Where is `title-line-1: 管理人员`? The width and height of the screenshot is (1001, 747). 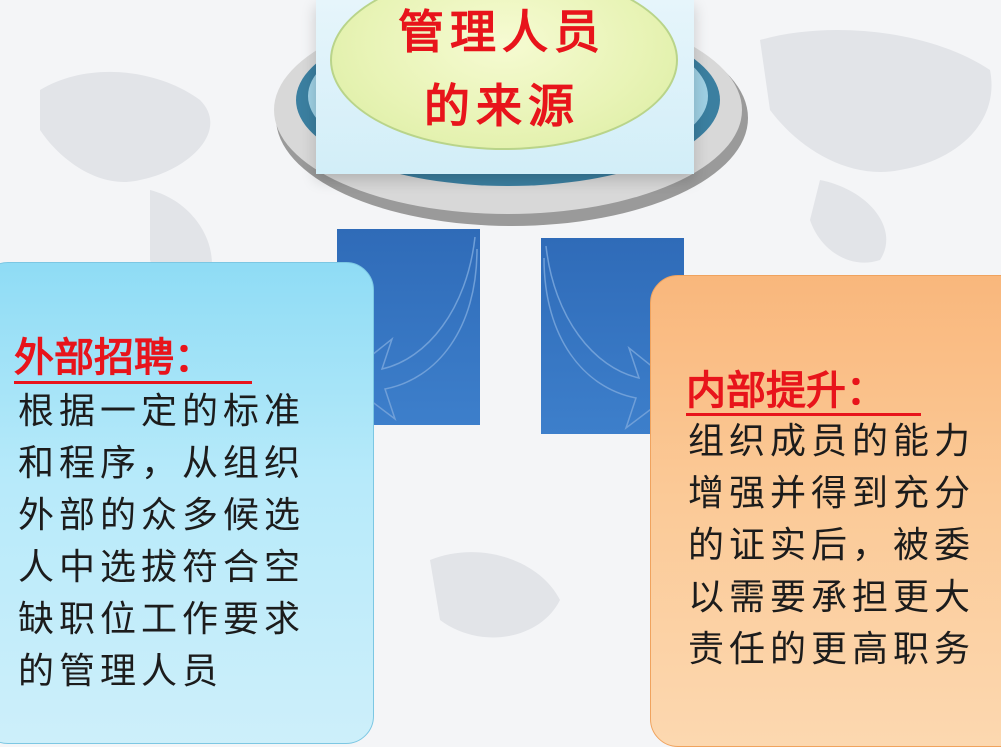 title-line-1: 管理人员 is located at coordinates (502, 32).